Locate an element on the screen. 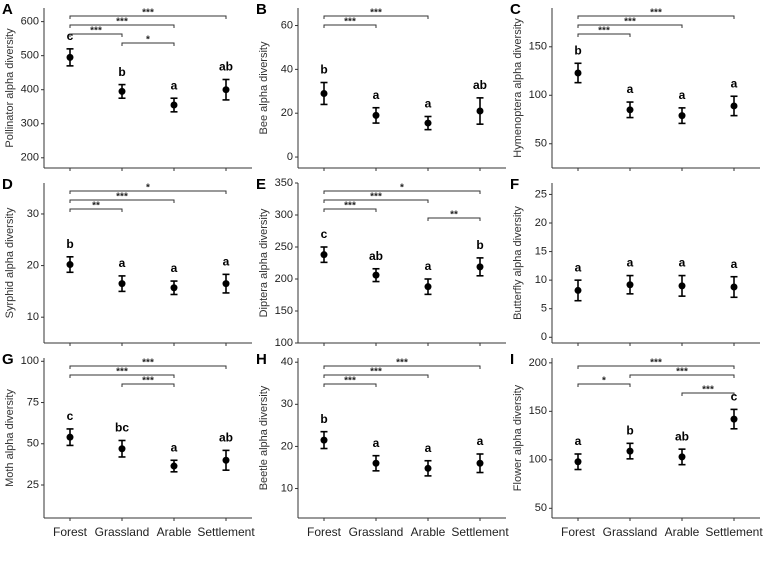 The height and width of the screenshot is (563, 766). panel-label: H is located at coordinates (261, 359).